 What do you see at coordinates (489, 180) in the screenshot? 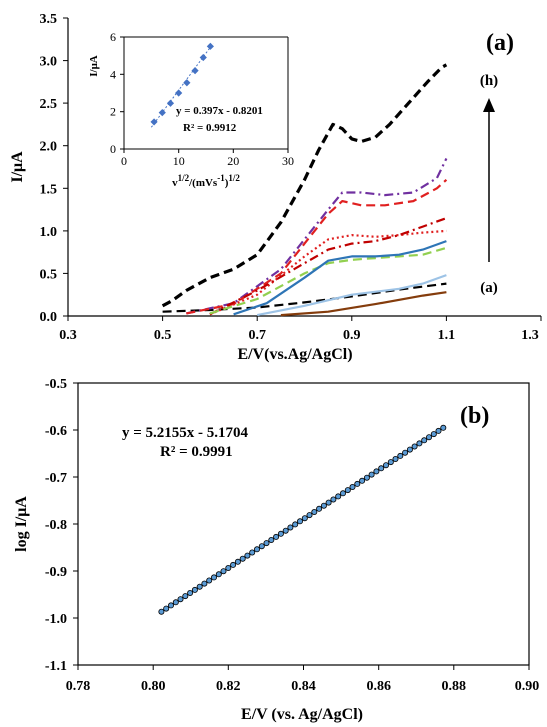
I see `trend-arrow` at bounding box center [489, 180].